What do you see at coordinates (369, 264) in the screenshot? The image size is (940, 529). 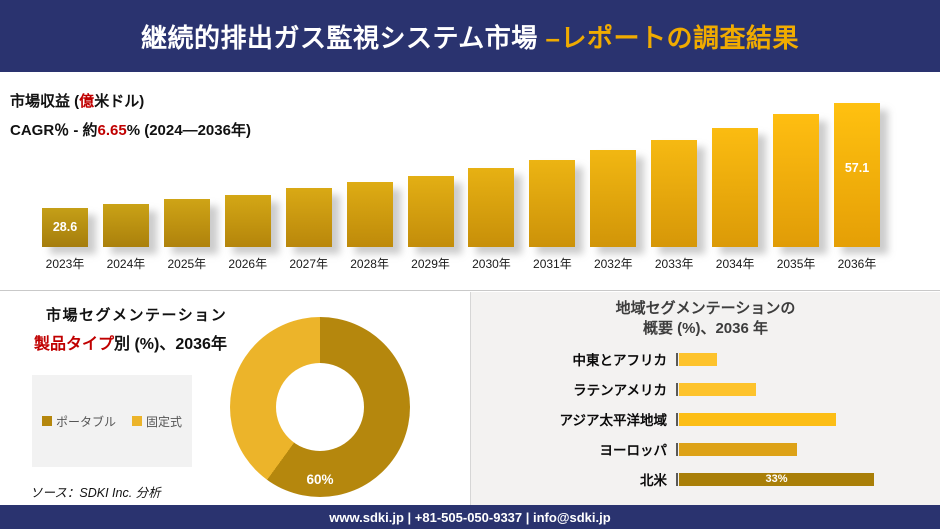 I see `x-axis-year-label: 2028年` at bounding box center [369, 264].